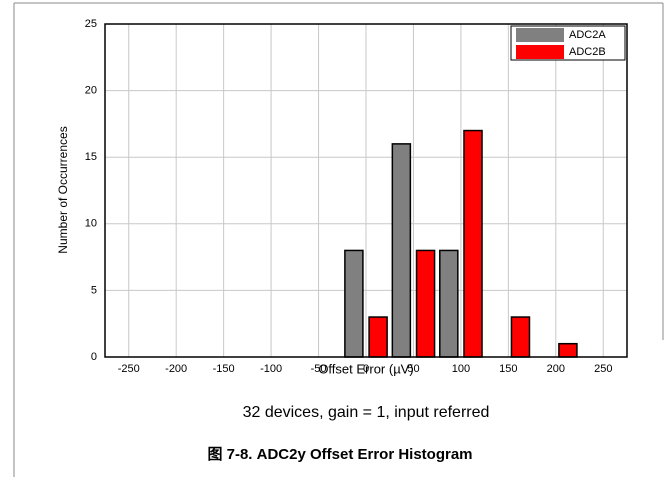 The image size is (665, 477). I want to click on y-tick-label: 15, so click(91, 157).